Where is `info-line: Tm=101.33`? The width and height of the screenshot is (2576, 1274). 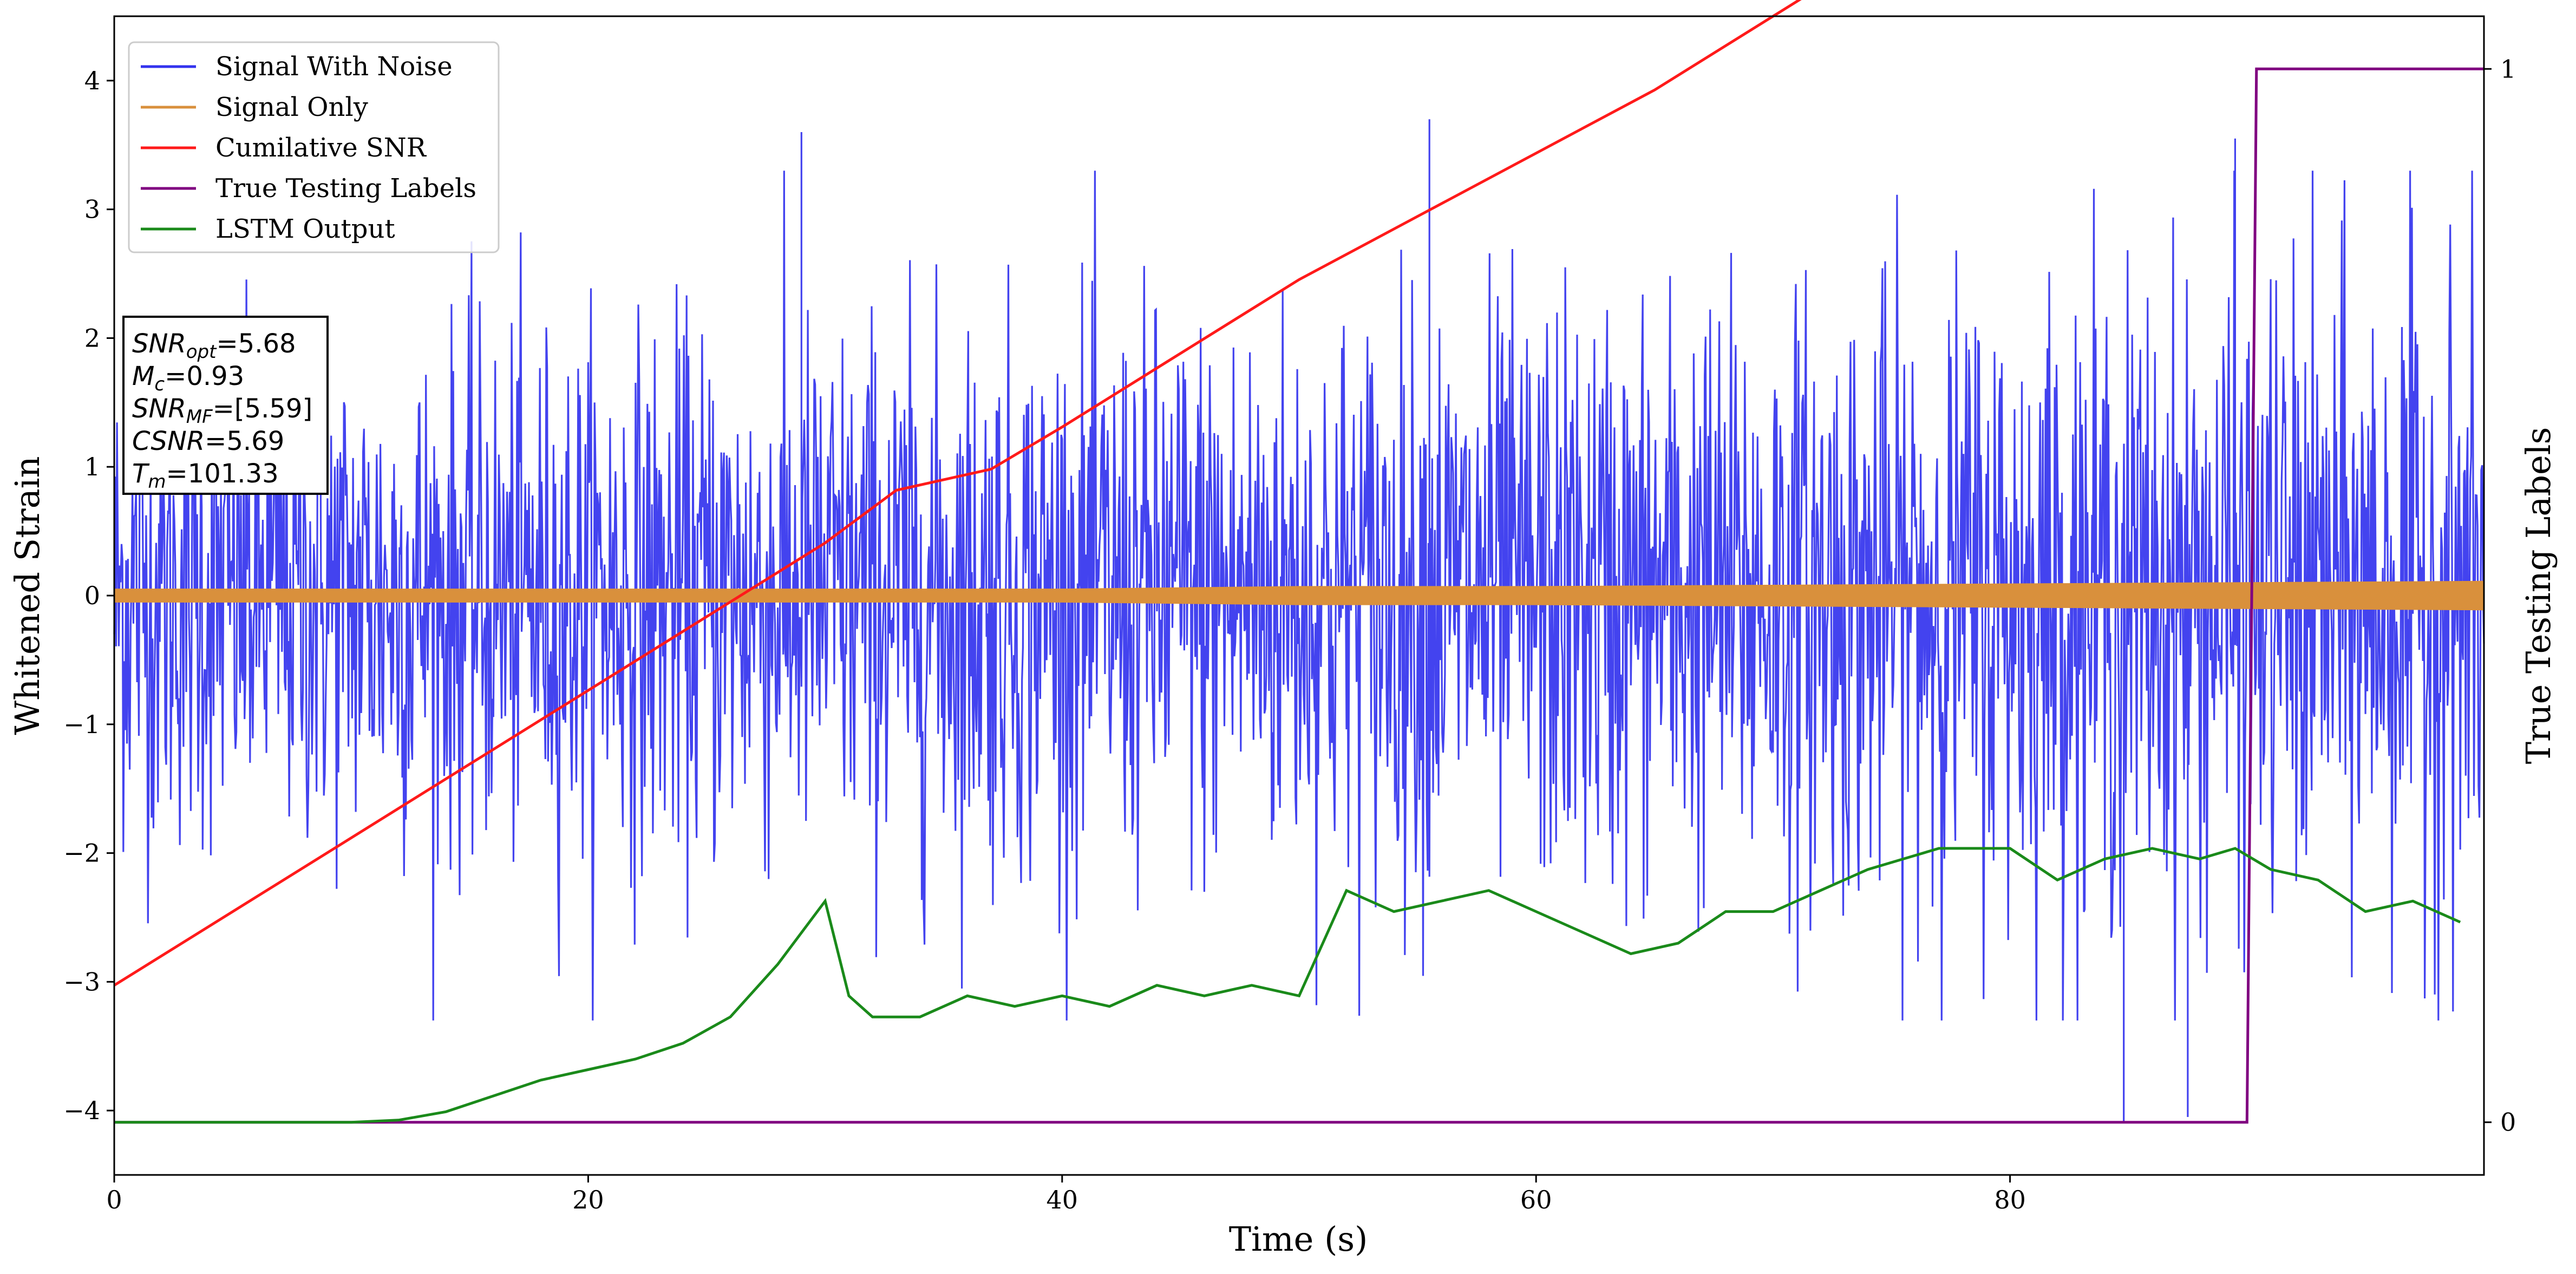 info-line: Tm=101.33 is located at coordinates (206, 476).